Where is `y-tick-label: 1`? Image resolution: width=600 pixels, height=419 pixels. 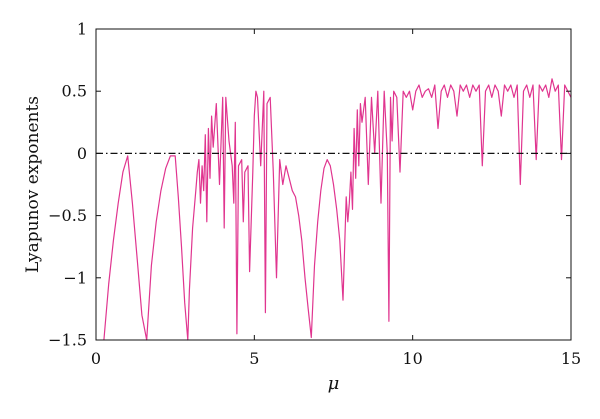
y-tick-label: 1 is located at coordinates (82, 29).